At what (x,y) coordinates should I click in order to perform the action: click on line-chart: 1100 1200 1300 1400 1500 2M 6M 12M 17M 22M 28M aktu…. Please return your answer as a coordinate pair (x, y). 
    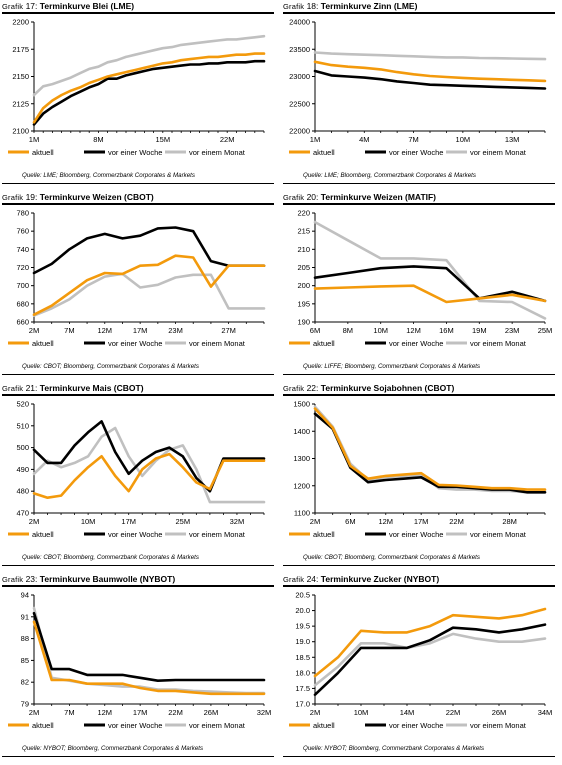
    Looking at the image, I should click on (418, 469).